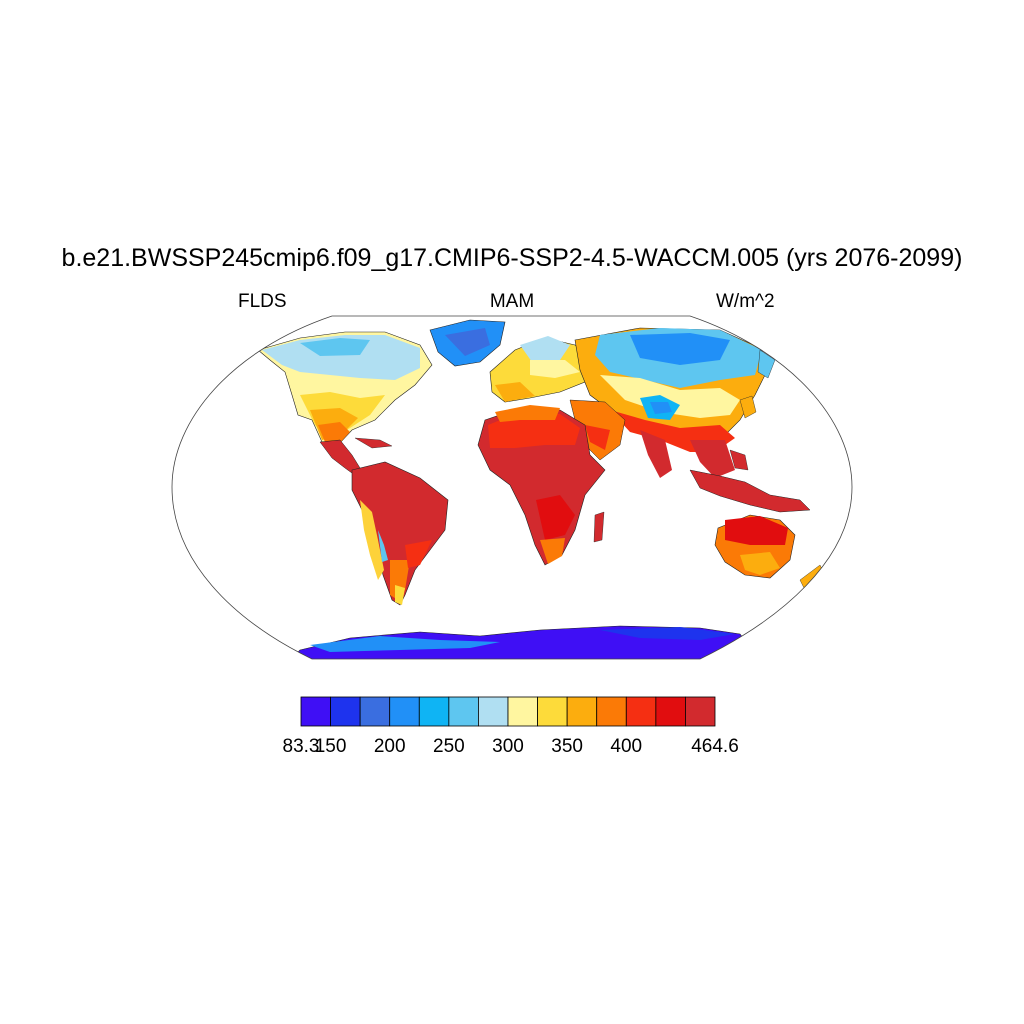 Image resolution: width=1024 pixels, height=1024 pixels. What do you see at coordinates (301, 746) in the screenshot?
I see `colorbar-tick-label: 83.3` at bounding box center [301, 746].